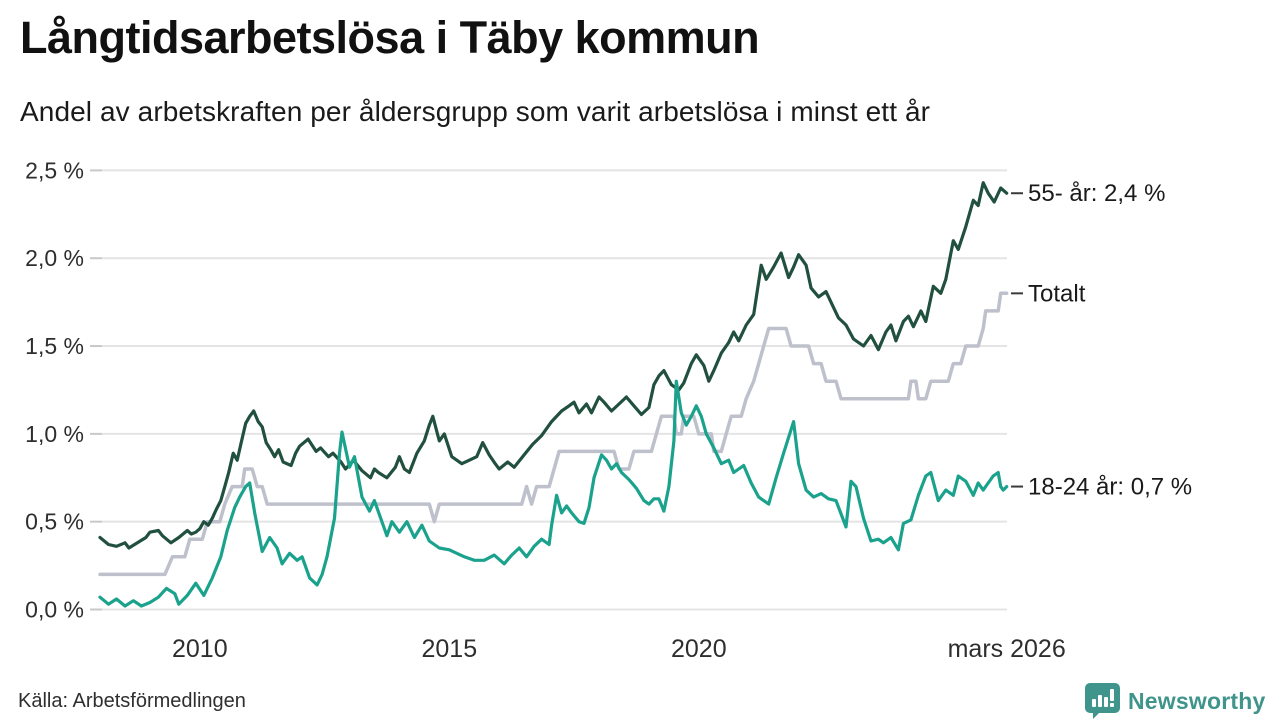 This screenshot has height=720, width=1280. Describe the element at coordinates (1007, 649) in the screenshot. I see `x-tick-label: mars 2026` at that location.